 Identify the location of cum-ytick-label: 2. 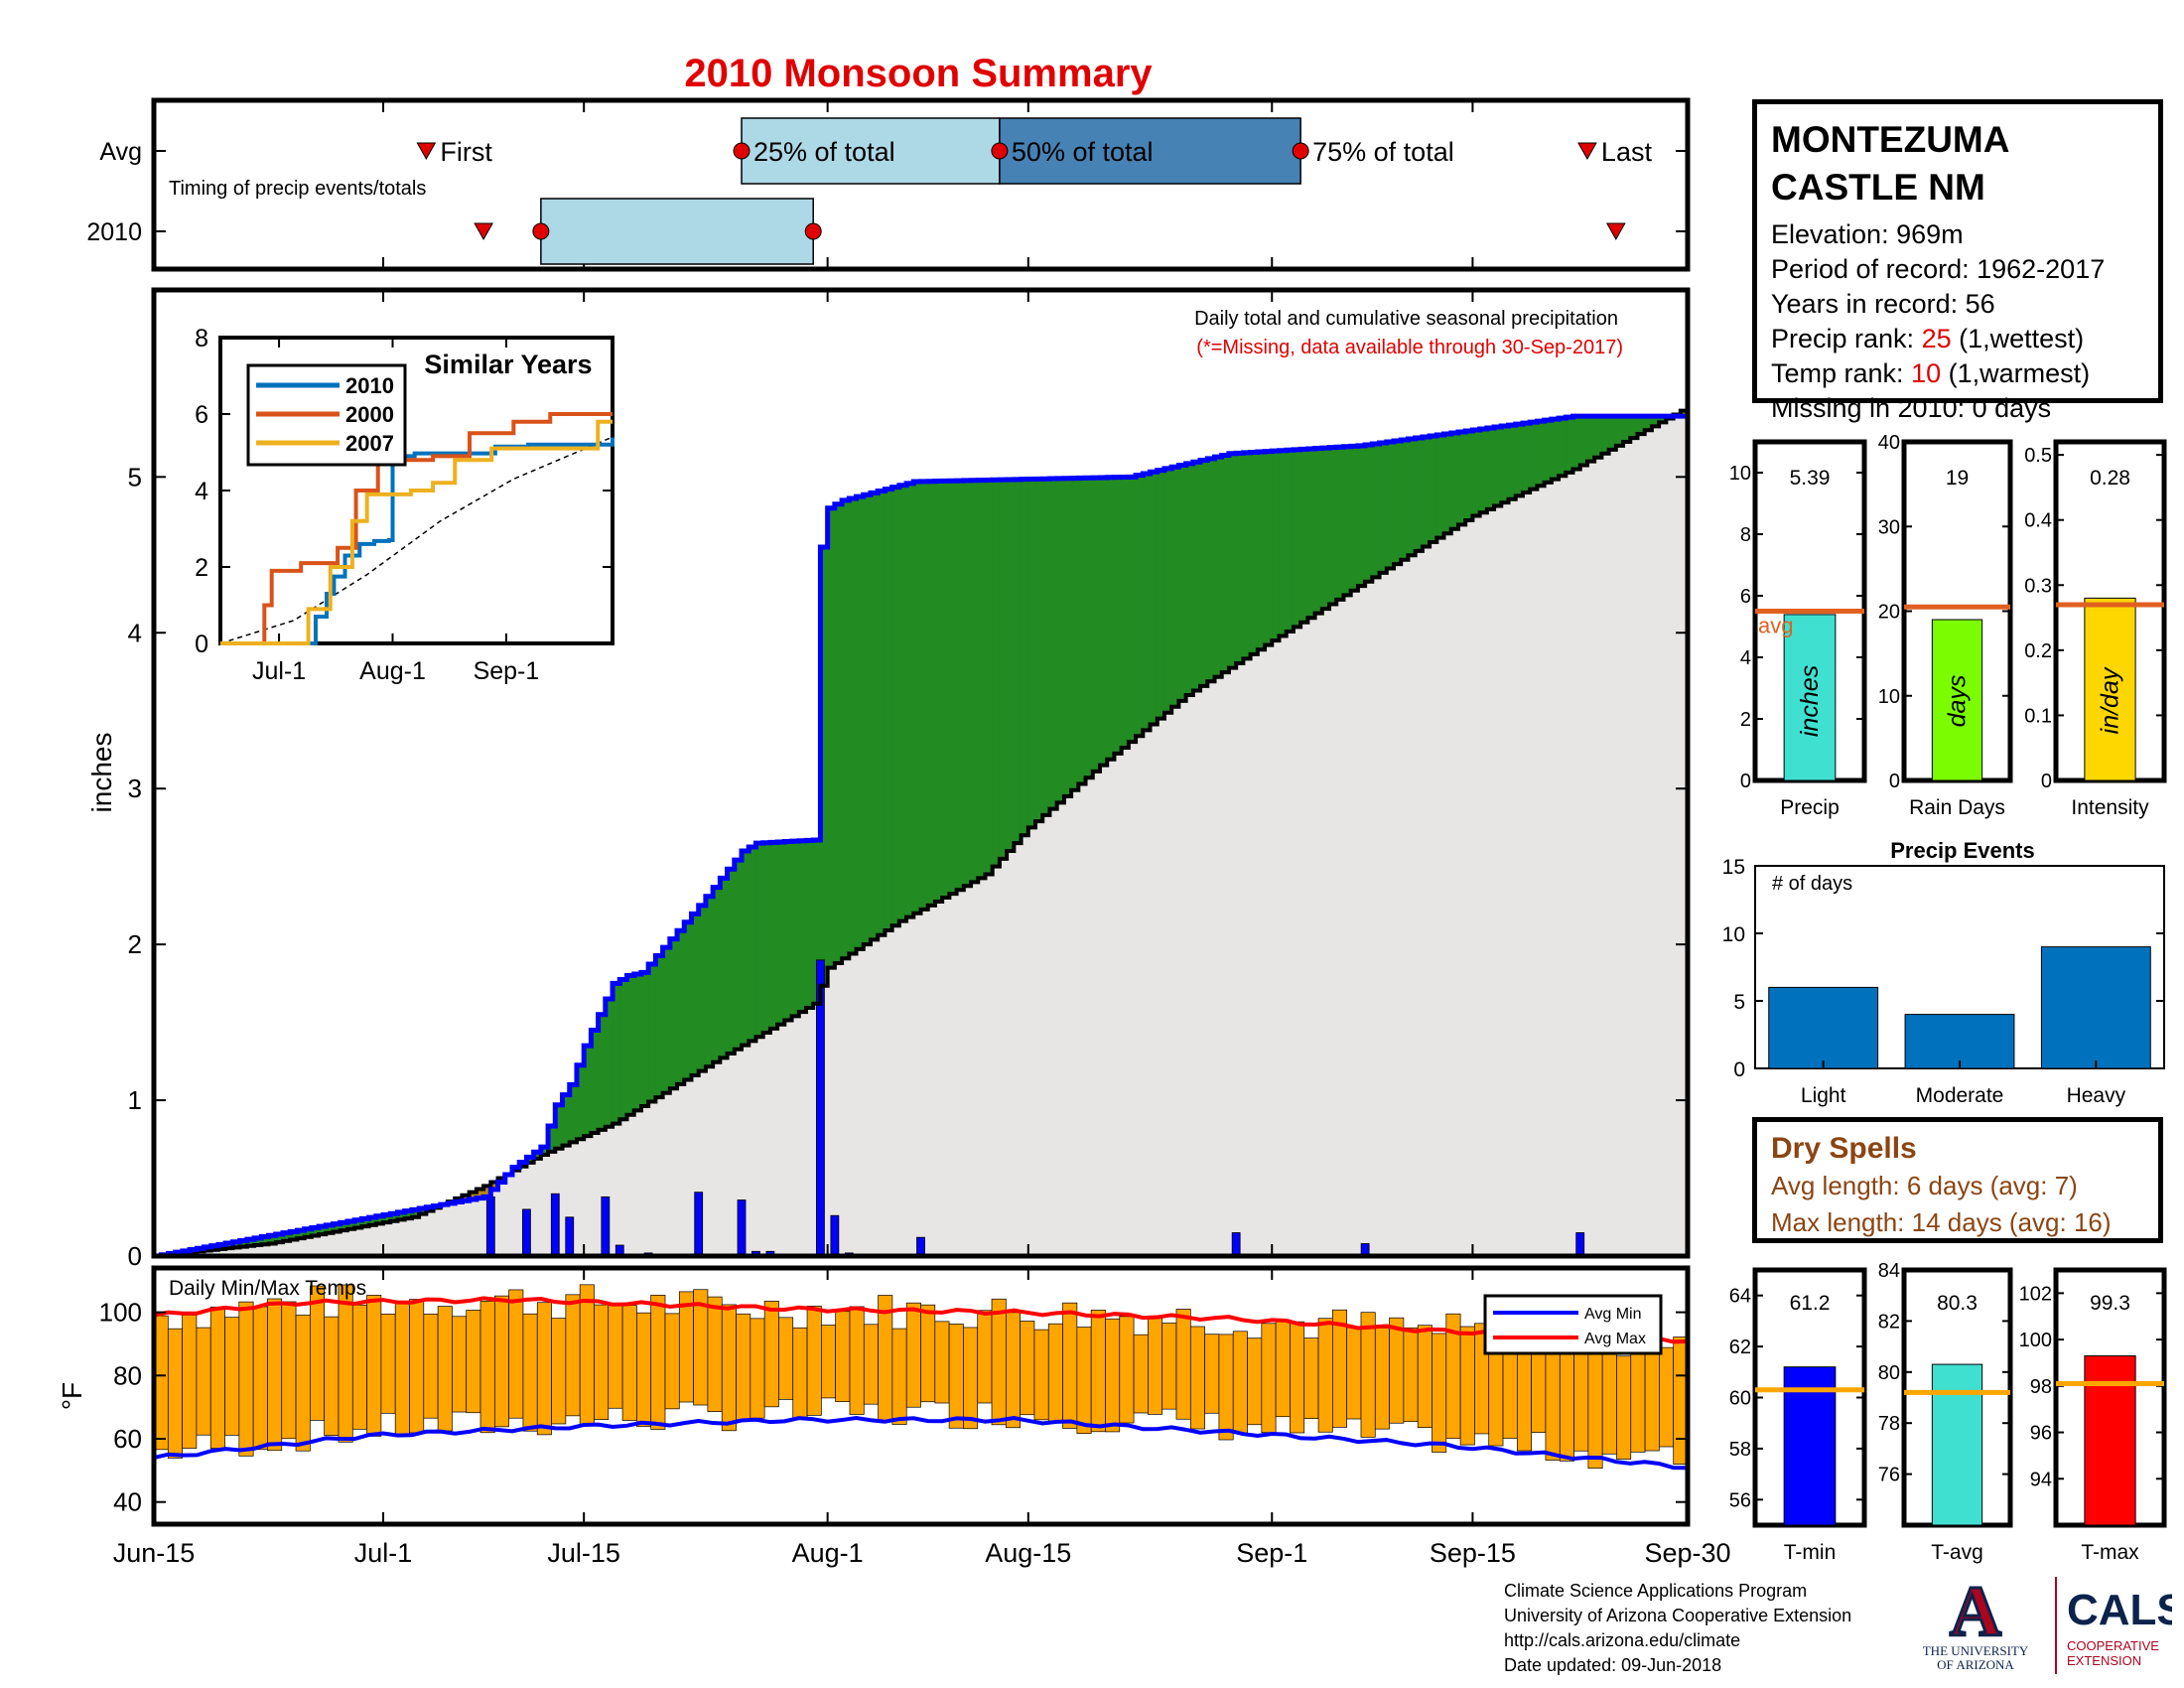
(135, 944).